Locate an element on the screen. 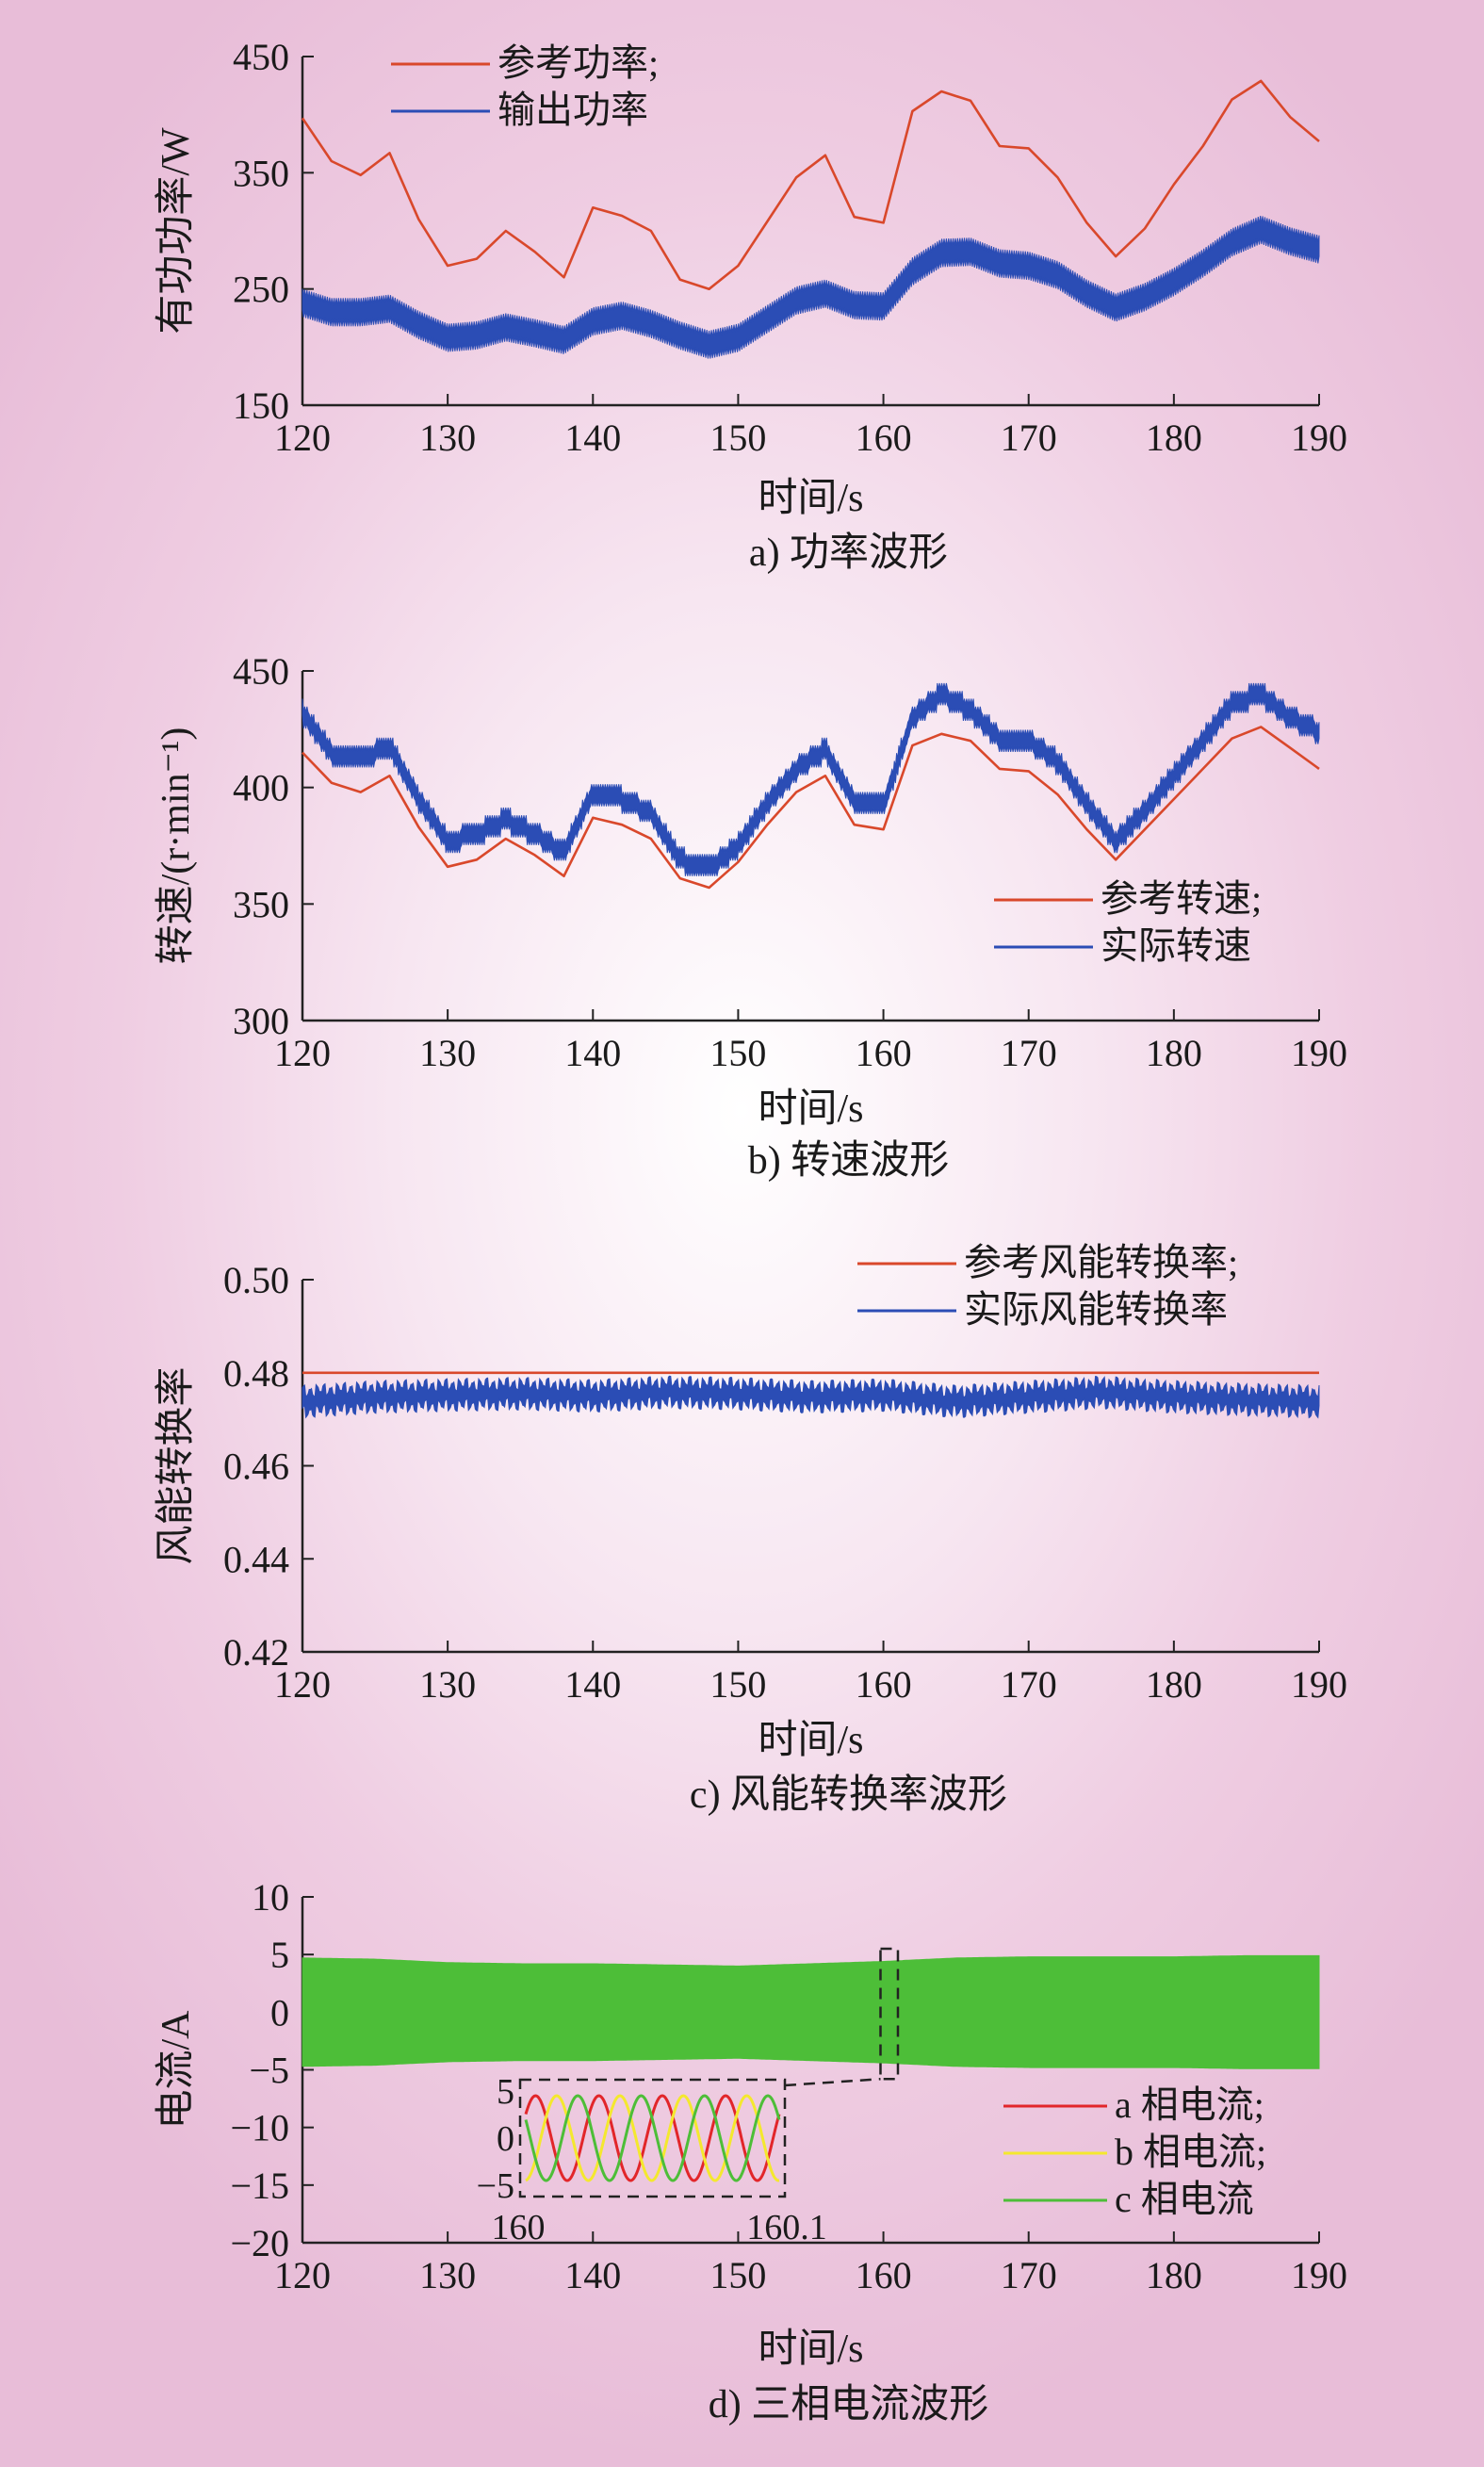  y-tick-label: −15 is located at coordinates (259, 2186).